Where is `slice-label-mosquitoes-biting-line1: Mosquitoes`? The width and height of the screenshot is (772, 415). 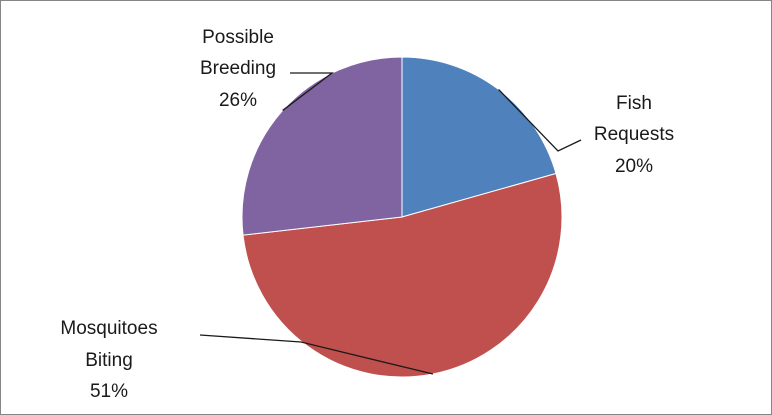 slice-label-mosquitoes-biting-line1: Mosquitoes is located at coordinates (108, 328).